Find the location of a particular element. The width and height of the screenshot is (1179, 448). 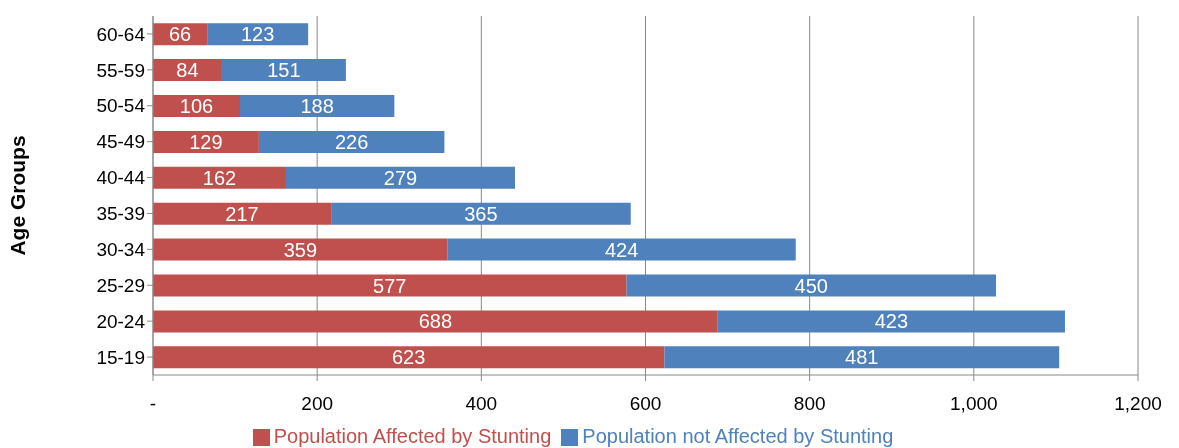

y-tick-label: 55-59 is located at coordinates (120, 70).